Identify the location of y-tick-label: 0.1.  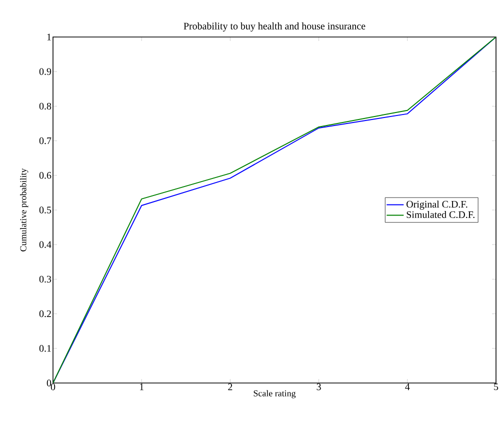
(45, 348).